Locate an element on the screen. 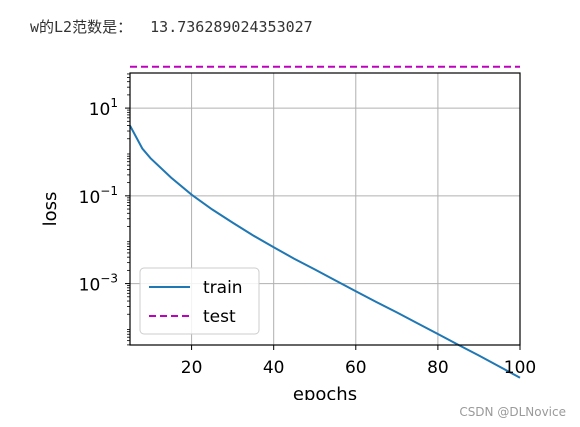 The width and height of the screenshot is (580, 427). watermark: CSDN @DLNovice is located at coordinates (512, 412).